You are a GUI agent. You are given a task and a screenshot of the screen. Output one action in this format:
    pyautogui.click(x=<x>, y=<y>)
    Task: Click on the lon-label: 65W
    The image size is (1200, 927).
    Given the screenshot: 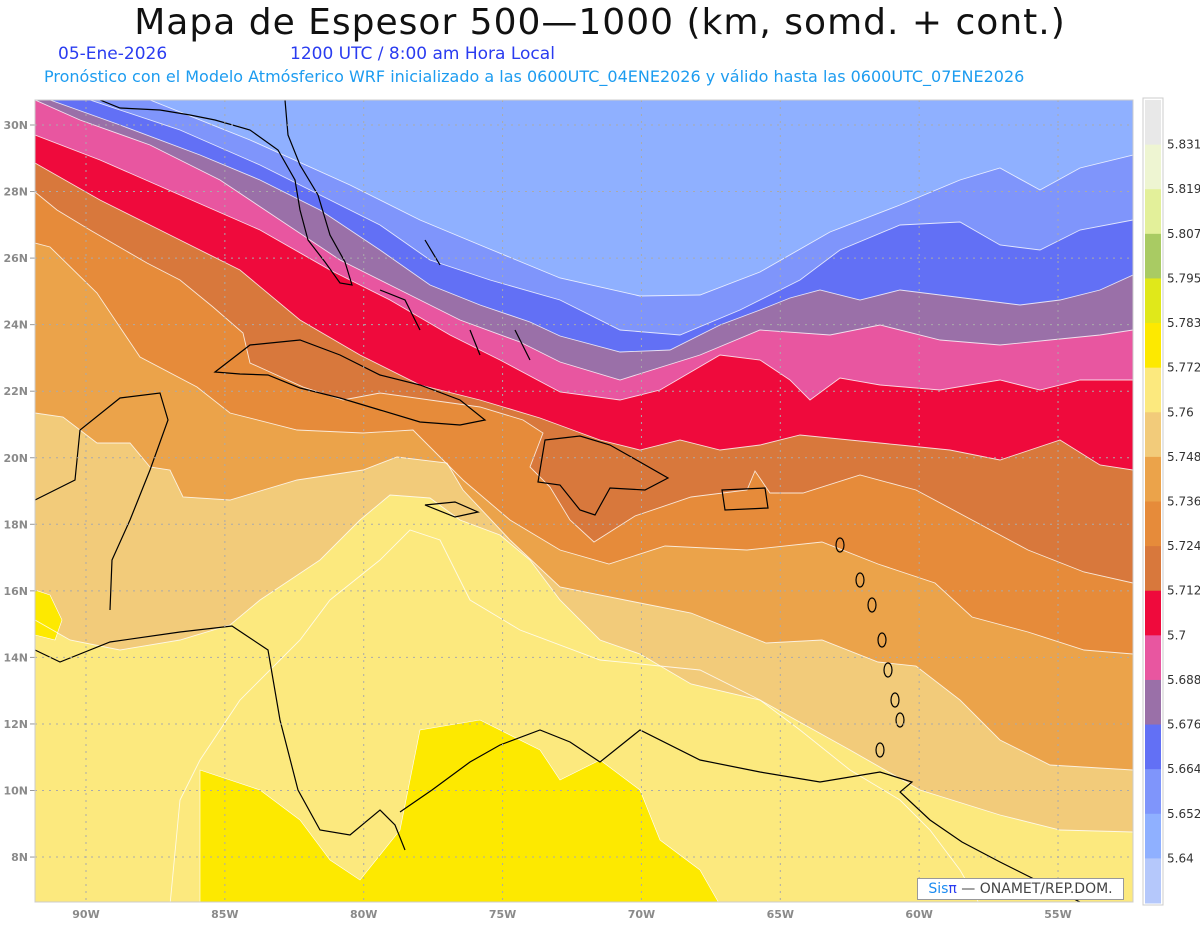 What is the action you would take?
    pyautogui.click(x=780, y=914)
    